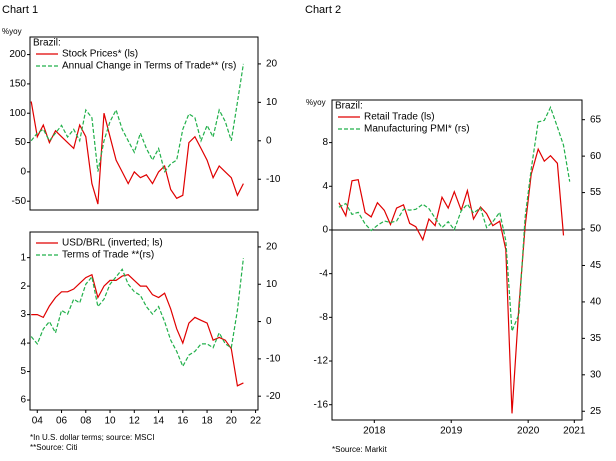 The width and height of the screenshot is (616, 461). I want to click on x-tick-label: 14, so click(159, 421).